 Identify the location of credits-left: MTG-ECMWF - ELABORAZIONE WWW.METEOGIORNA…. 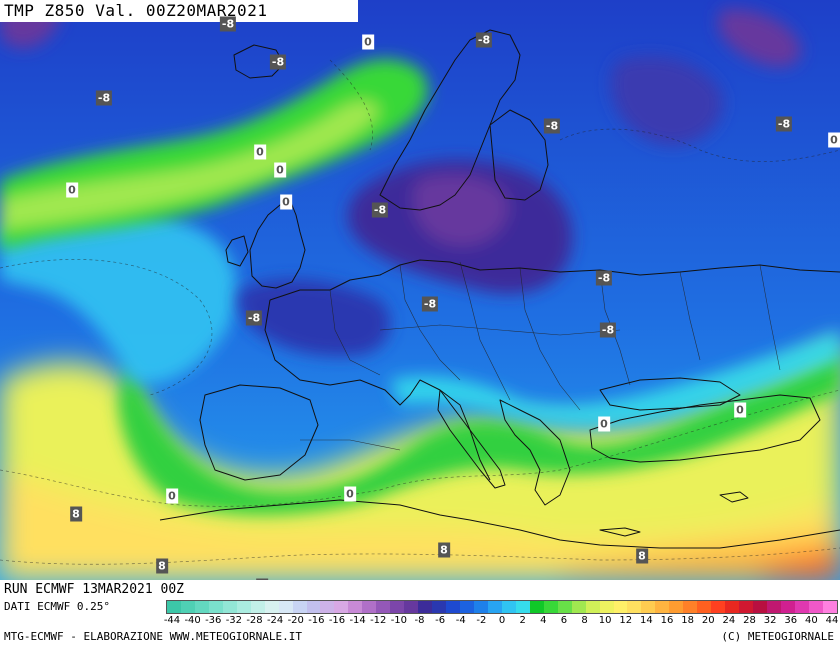
(153, 636).